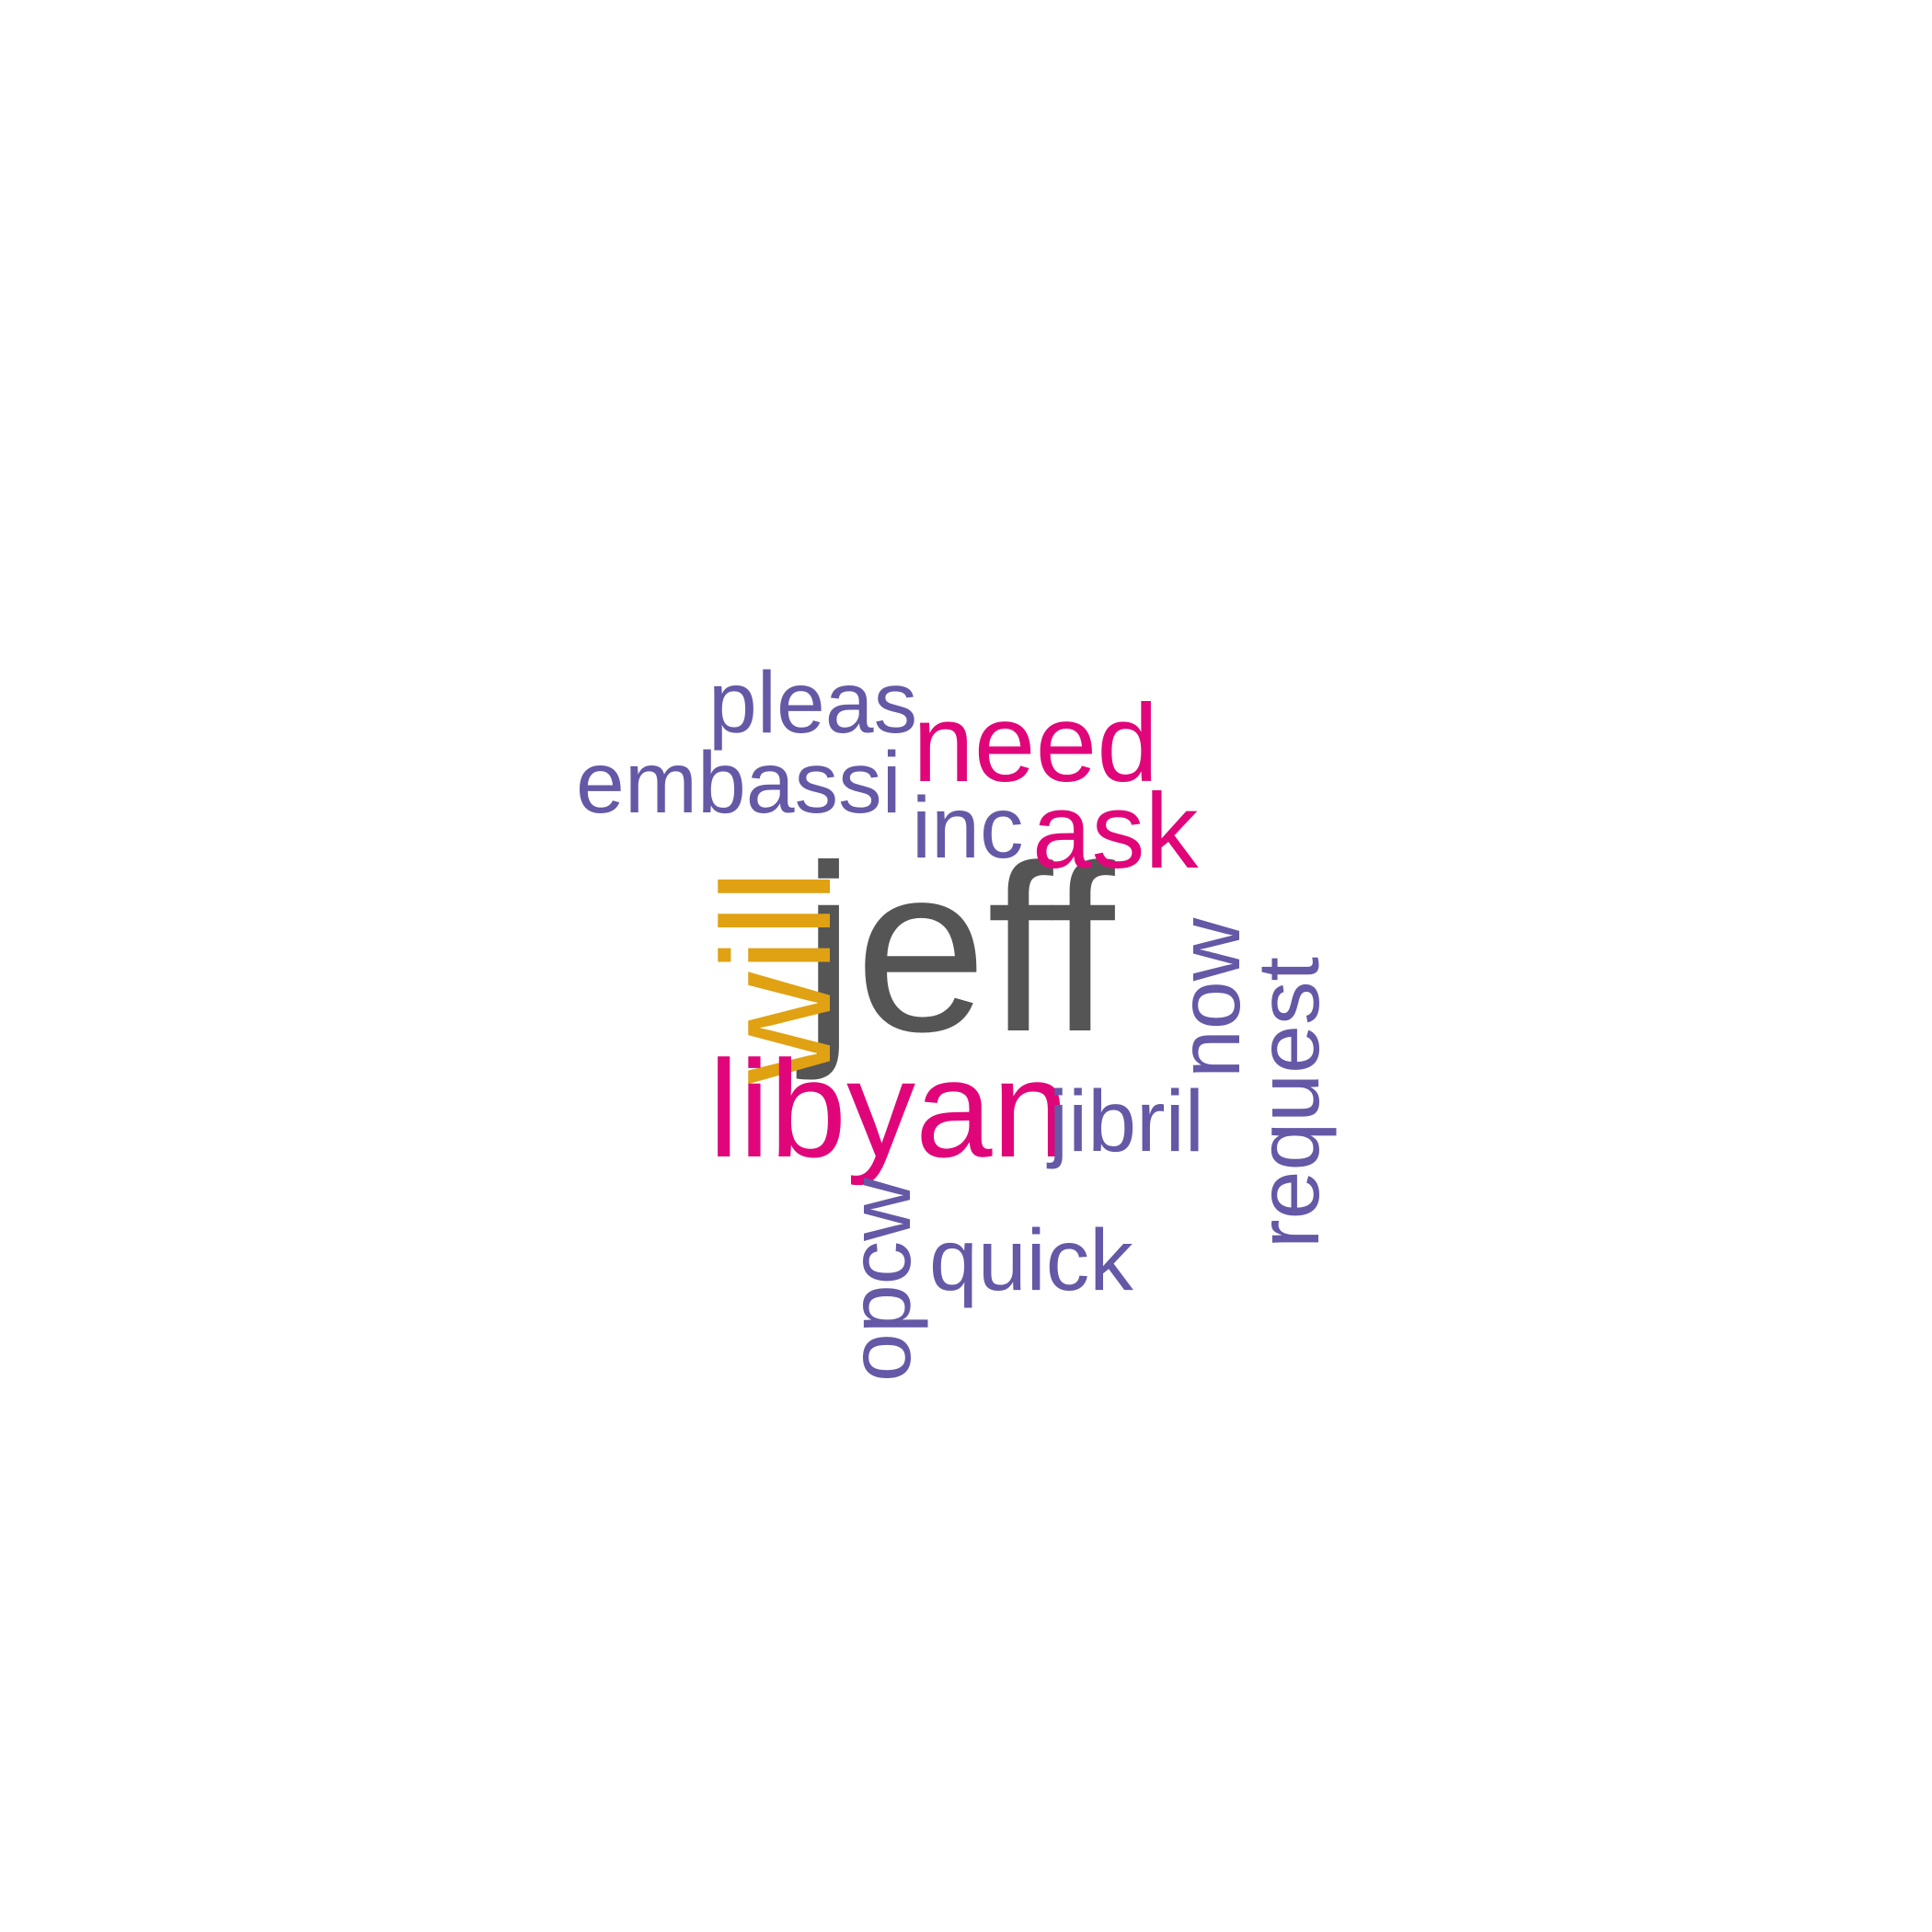 This screenshot has height=1932, width=1932. What do you see at coordinates (1126, 1121) in the screenshot?
I see `word-jibril: jibril` at bounding box center [1126, 1121].